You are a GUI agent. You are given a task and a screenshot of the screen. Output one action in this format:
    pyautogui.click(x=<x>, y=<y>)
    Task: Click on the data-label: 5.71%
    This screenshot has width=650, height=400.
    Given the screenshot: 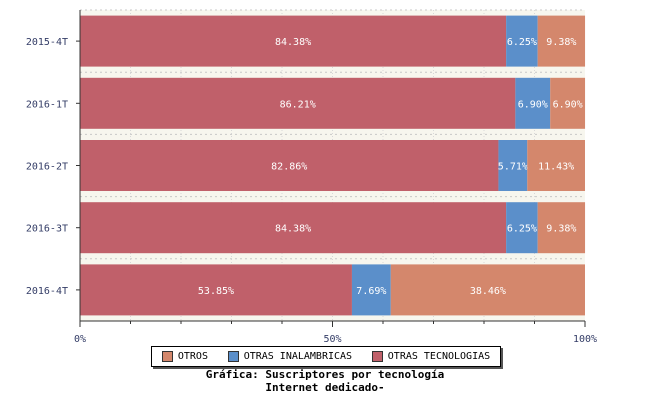 What is the action you would take?
    pyautogui.click(x=513, y=167)
    